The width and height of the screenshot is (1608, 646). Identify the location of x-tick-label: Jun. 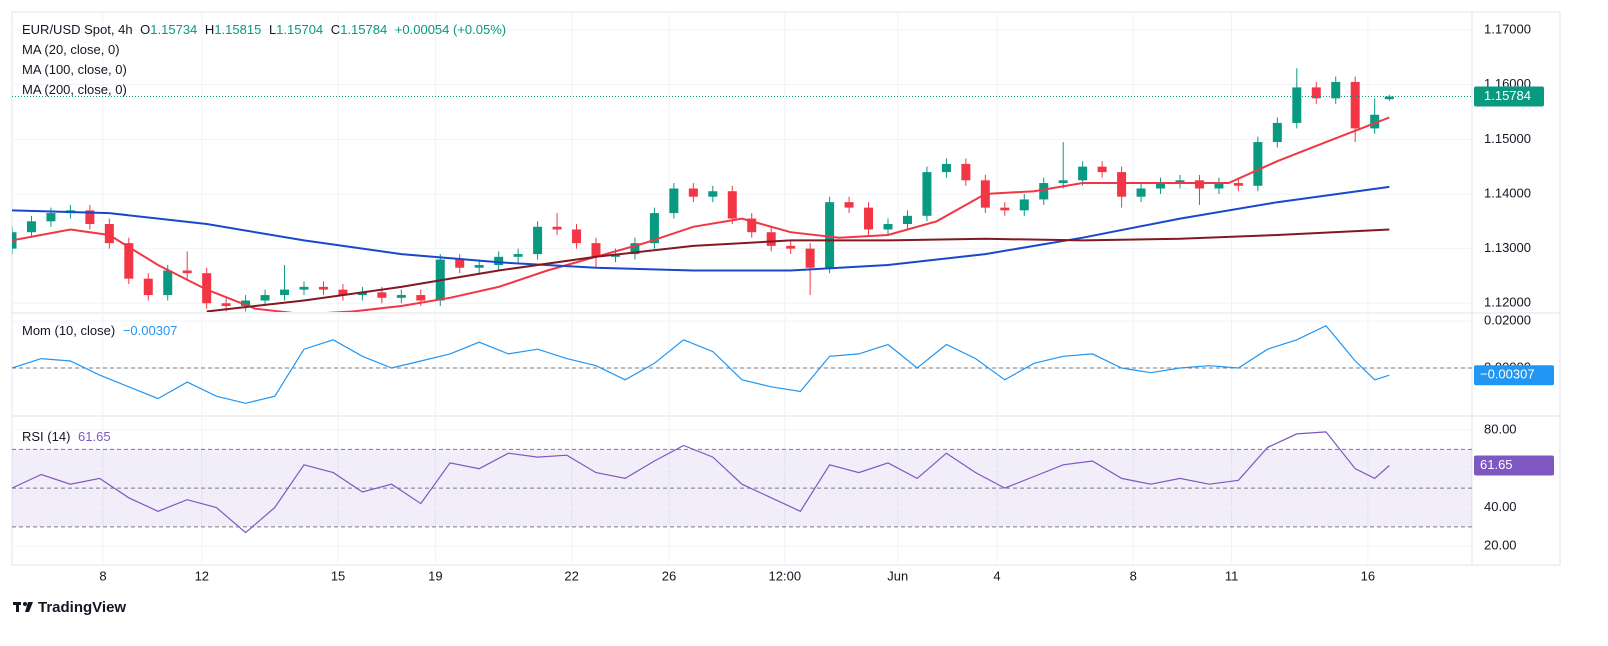
(897, 575).